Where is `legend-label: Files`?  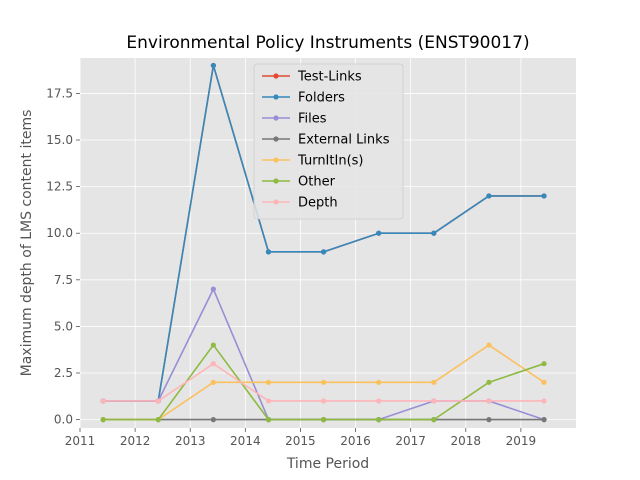
legend-label: Files is located at coordinates (312, 119).